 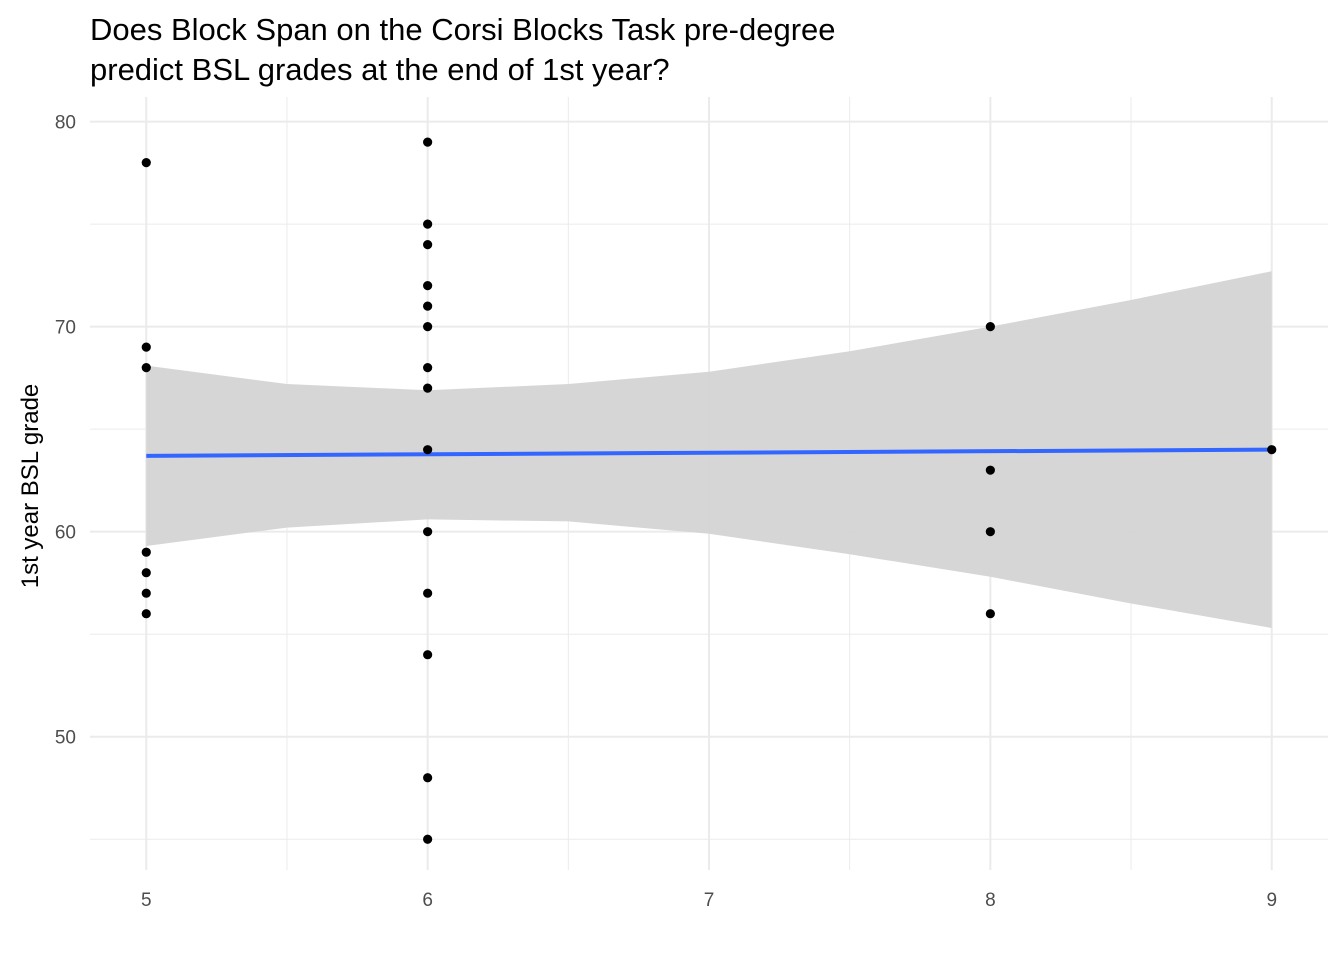 I want to click on x-tick-label: 6, so click(x=427, y=900).